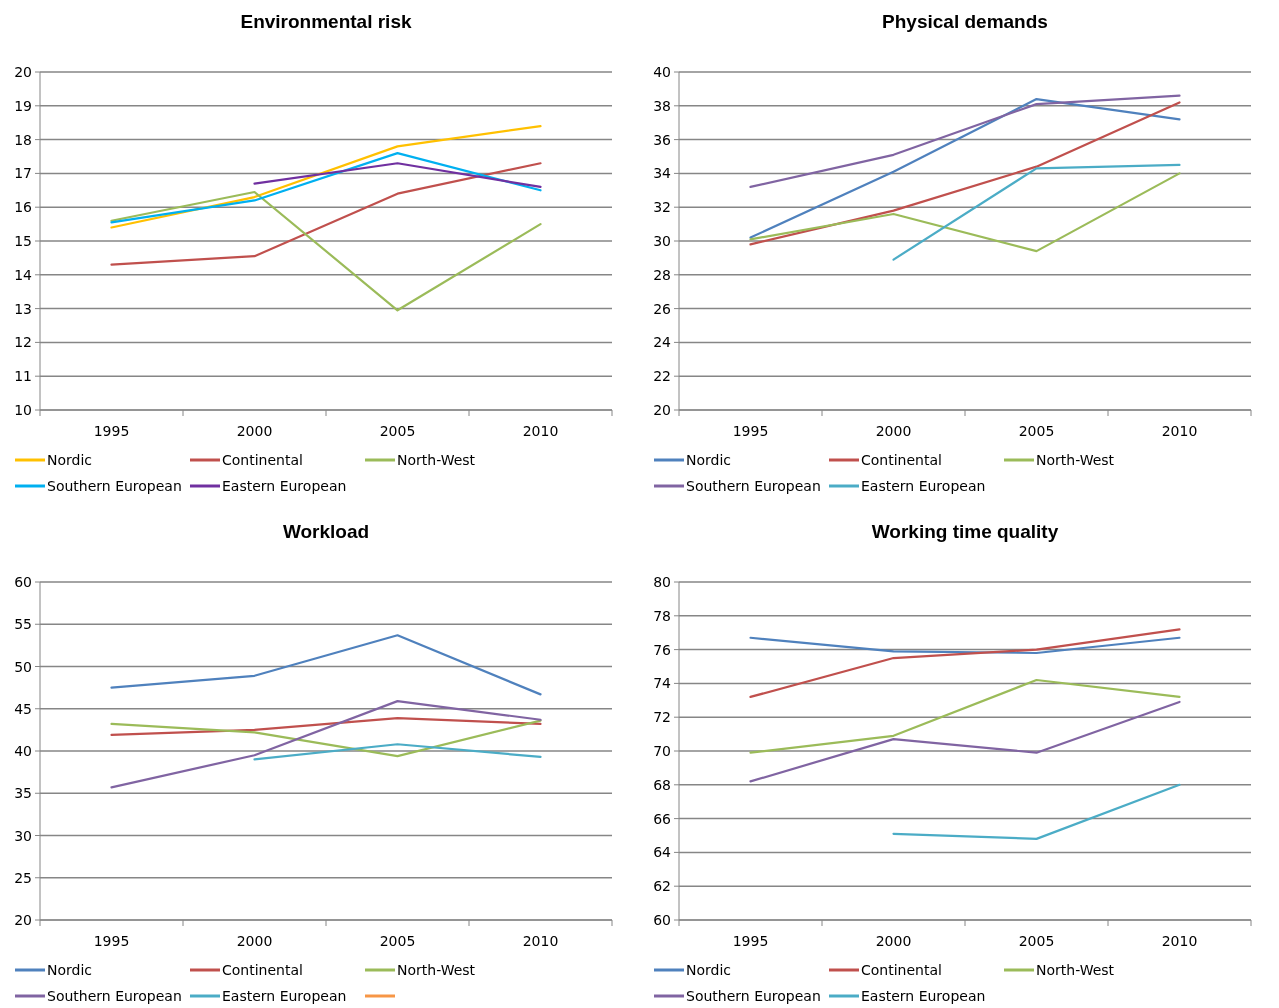 The image size is (1279, 1008). Describe the element at coordinates (23, 376) in the screenshot. I see `y-tick-label: 11` at that location.